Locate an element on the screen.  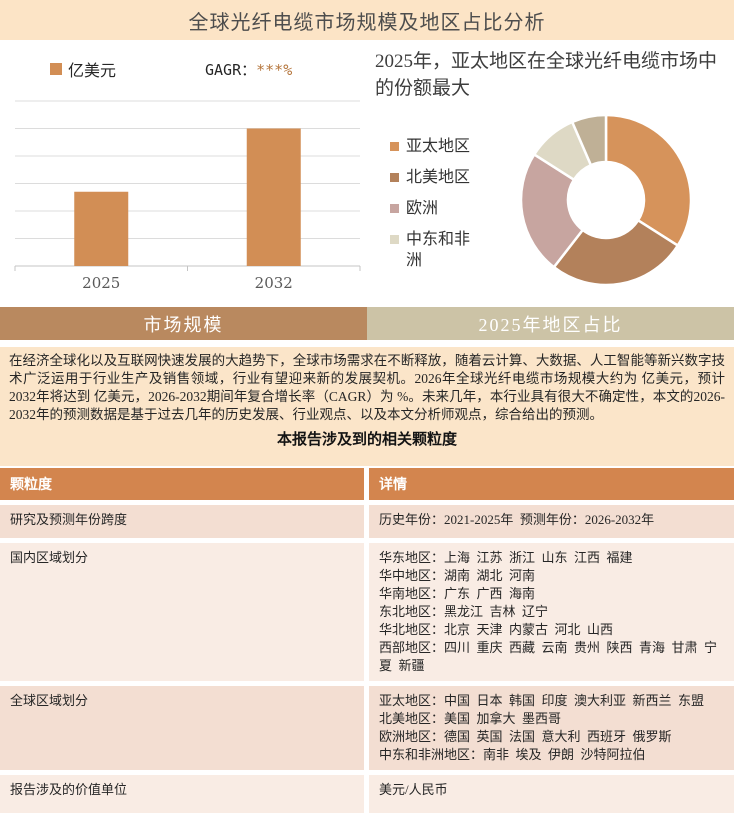
tab-bar: 市场规模 2025年地区占比 is located at coordinates (367, 323).